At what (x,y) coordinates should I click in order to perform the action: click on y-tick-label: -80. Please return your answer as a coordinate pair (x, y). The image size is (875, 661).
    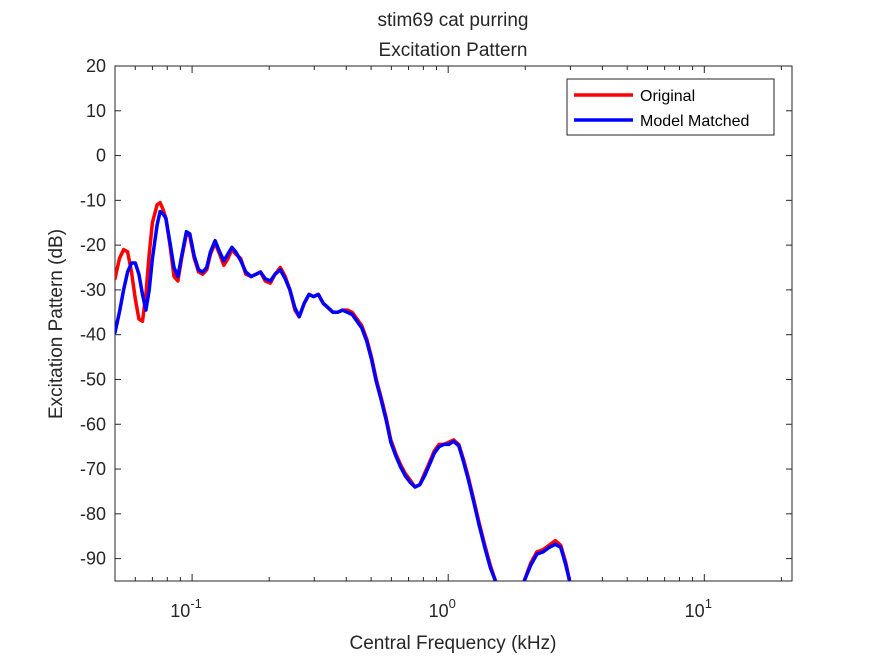
    Looking at the image, I should click on (93, 514).